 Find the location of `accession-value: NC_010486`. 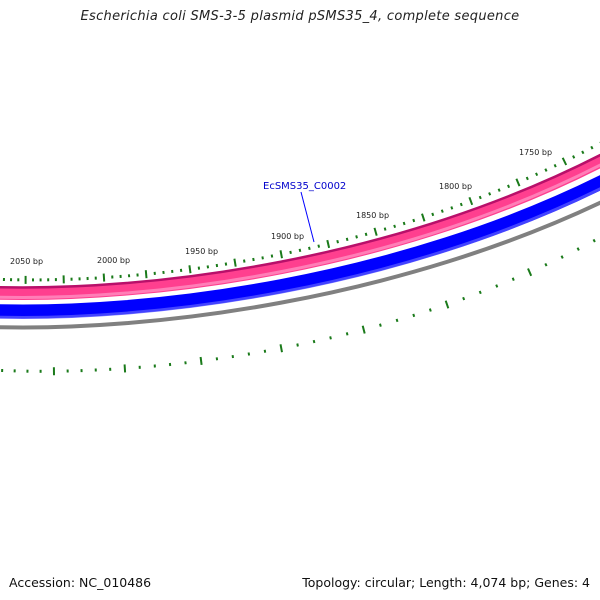

accession-value: NC_010486 is located at coordinates (115, 582).